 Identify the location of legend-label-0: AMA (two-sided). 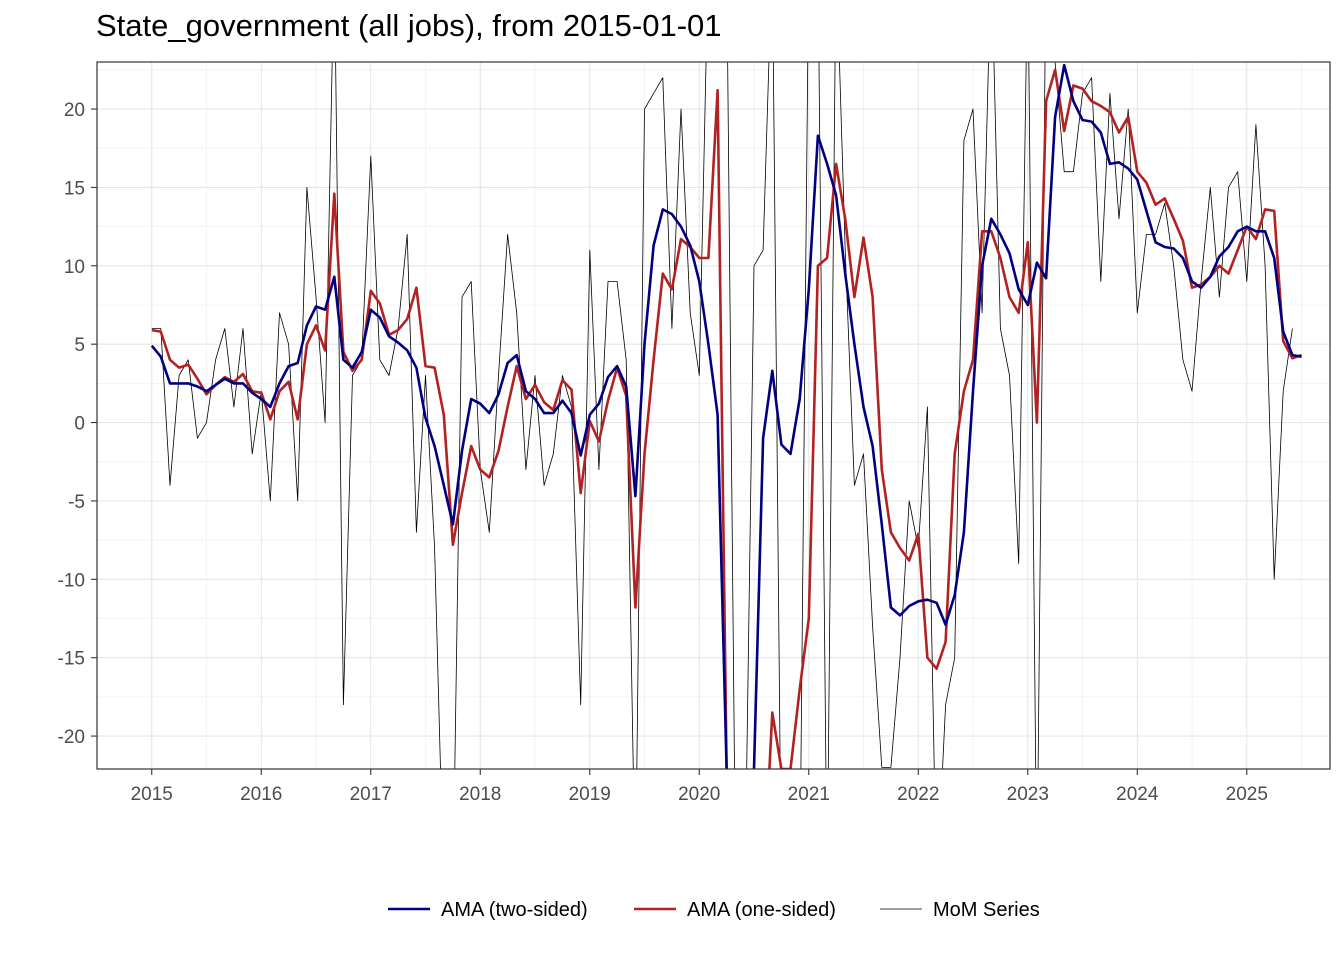
(514, 910).